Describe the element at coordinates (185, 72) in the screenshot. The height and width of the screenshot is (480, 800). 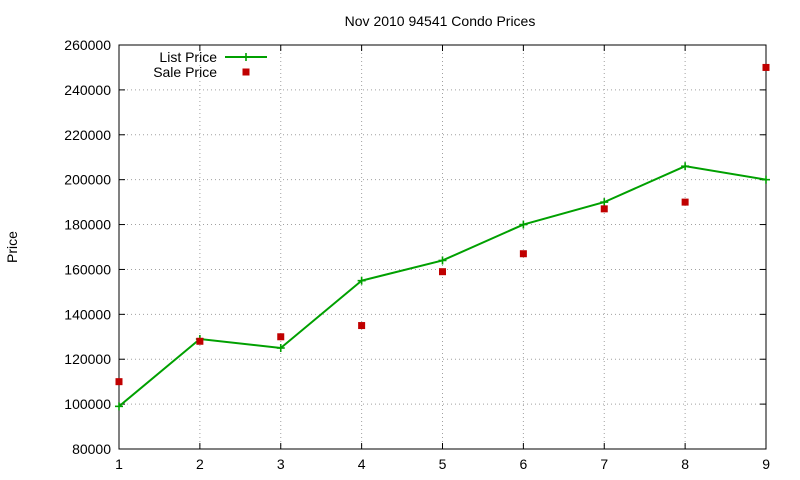
I see `legend-label: Sale Price` at that location.